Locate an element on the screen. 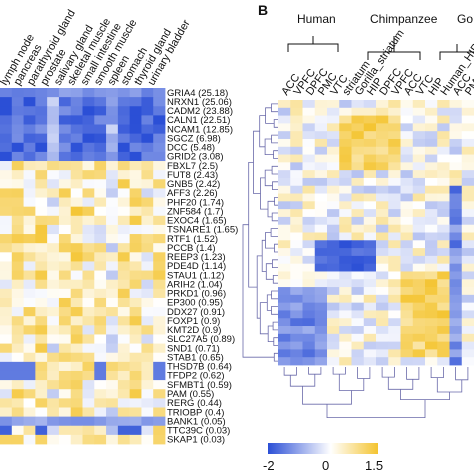  species-label-chimpanzee: Chimpanzee is located at coordinates (404, 19).